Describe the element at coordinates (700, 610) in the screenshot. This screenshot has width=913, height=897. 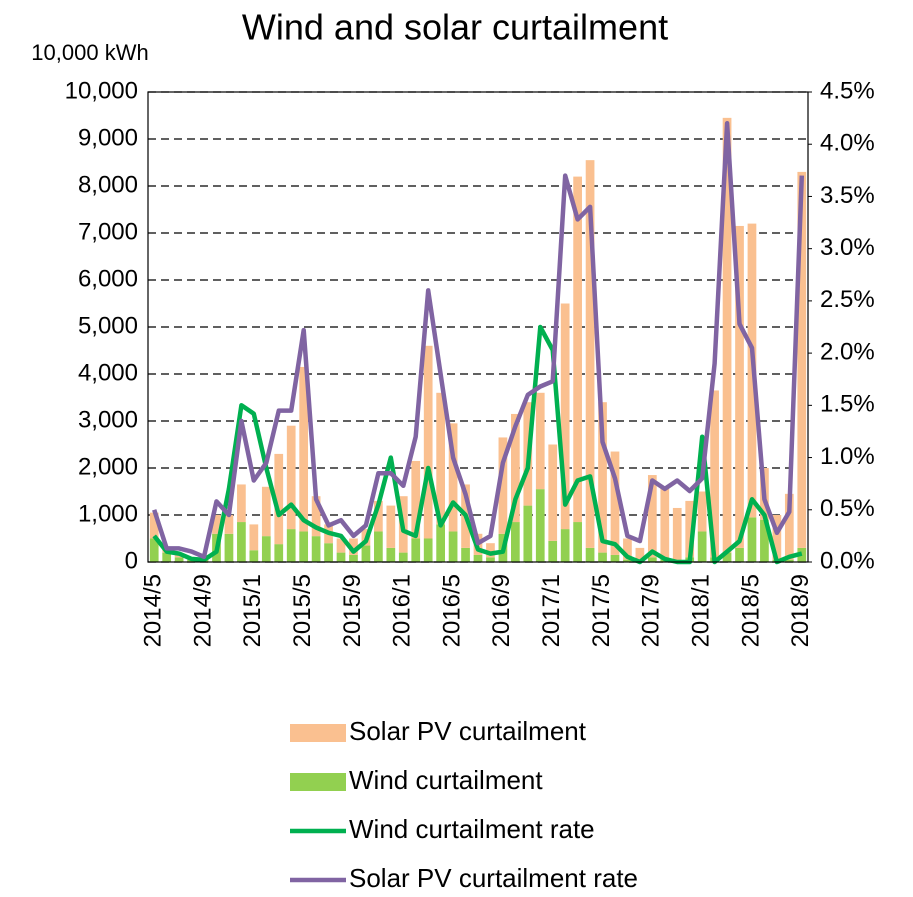
I see `x-tick-label: 2018/1` at that location.